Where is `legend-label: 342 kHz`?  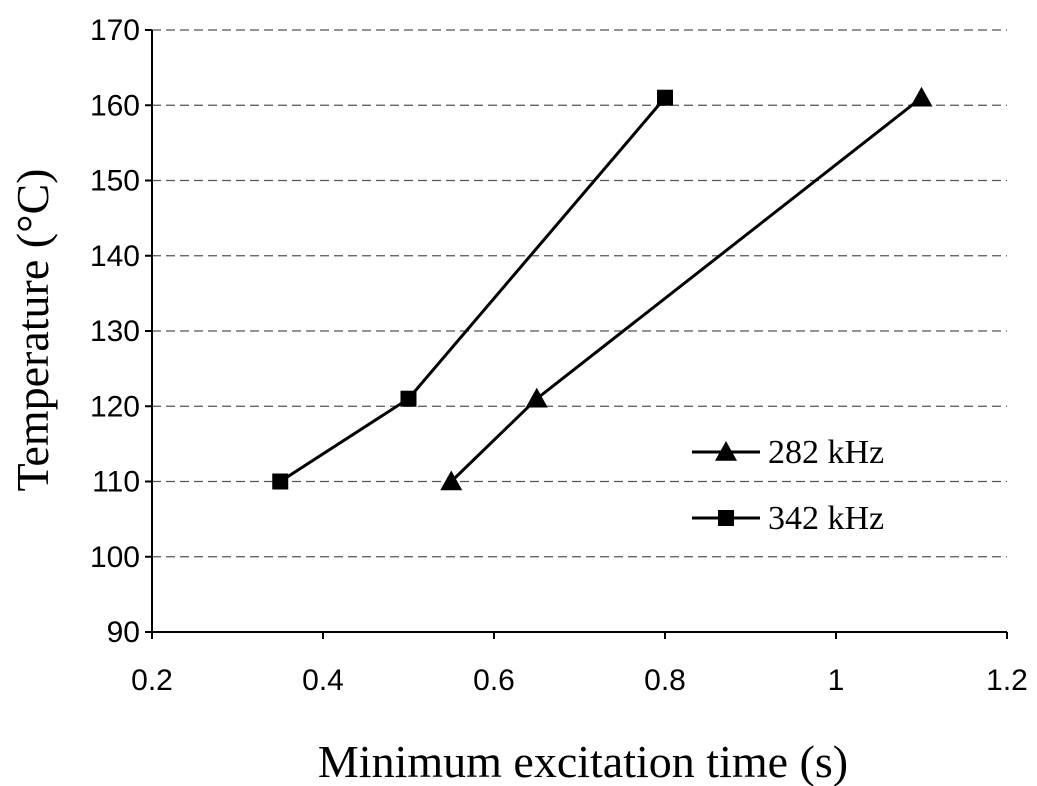 legend-label: 342 kHz is located at coordinates (826, 518).